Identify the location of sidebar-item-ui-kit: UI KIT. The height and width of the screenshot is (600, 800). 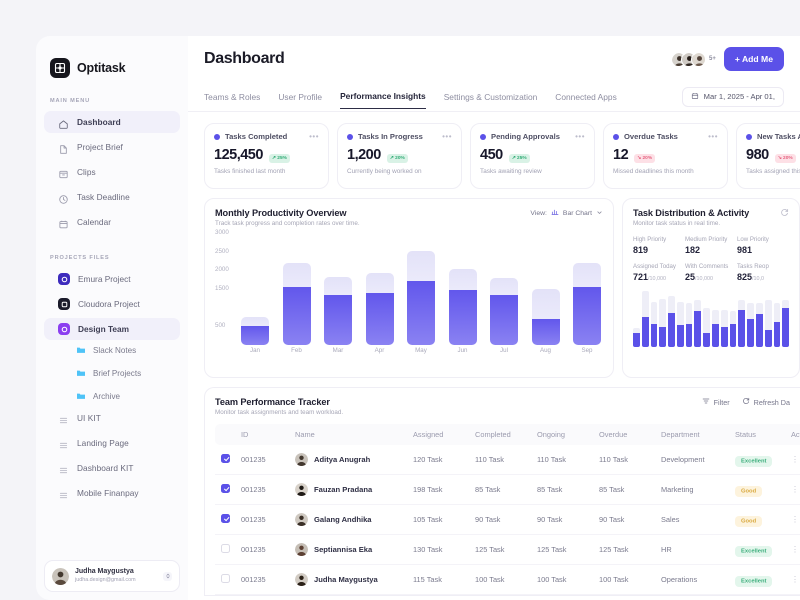
(112, 418).